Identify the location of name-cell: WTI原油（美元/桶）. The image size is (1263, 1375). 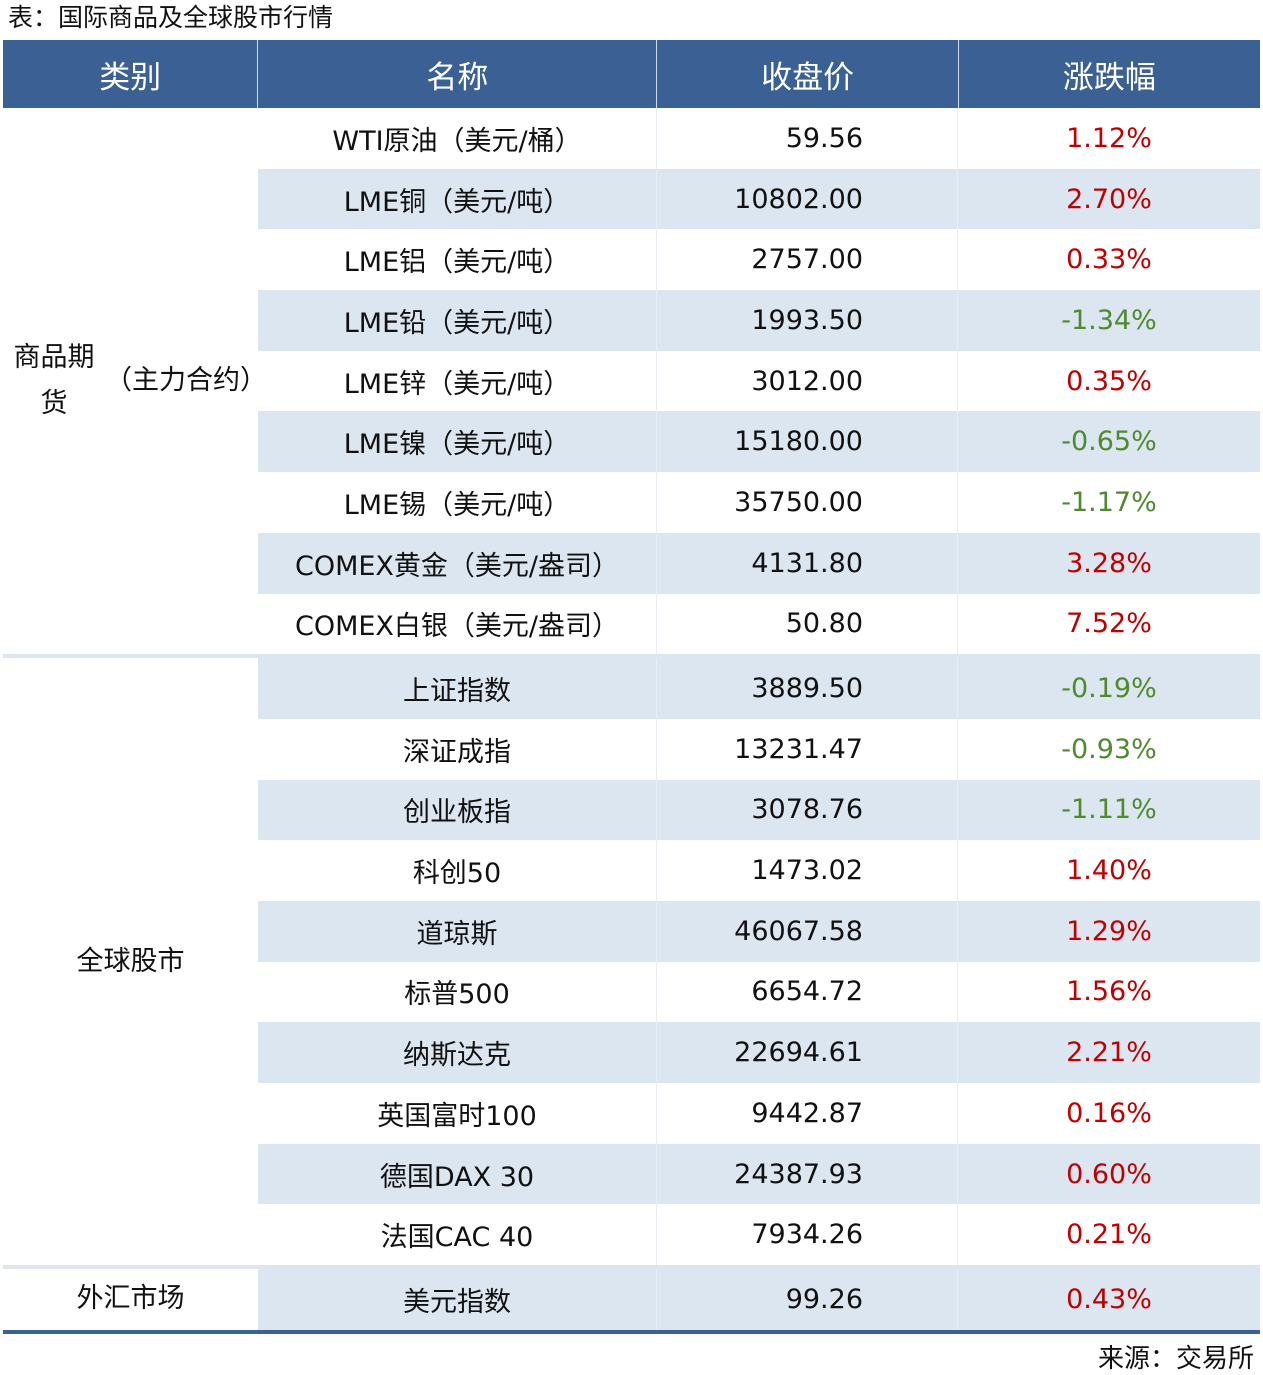
(457, 138).